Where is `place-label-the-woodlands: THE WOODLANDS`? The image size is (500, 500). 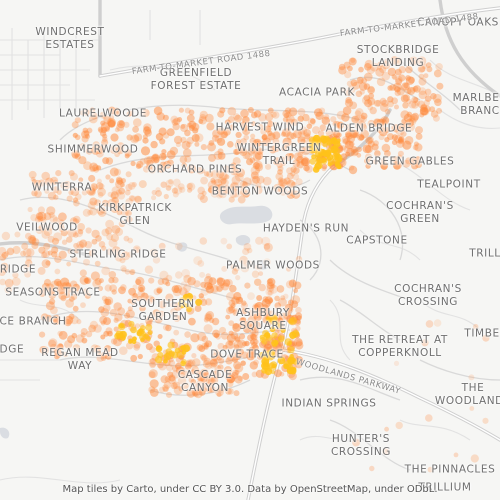 place-label-the-woodlands: THE WOODLANDS is located at coordinates (467, 394).